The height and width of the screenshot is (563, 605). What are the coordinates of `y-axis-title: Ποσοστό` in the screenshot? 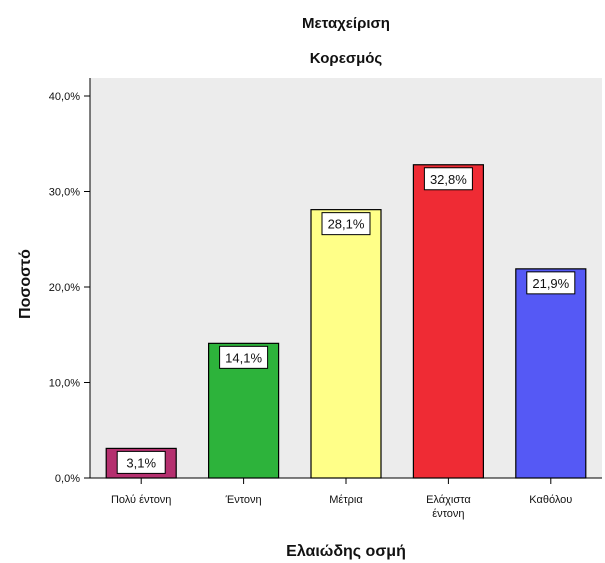 It's located at (25, 284).